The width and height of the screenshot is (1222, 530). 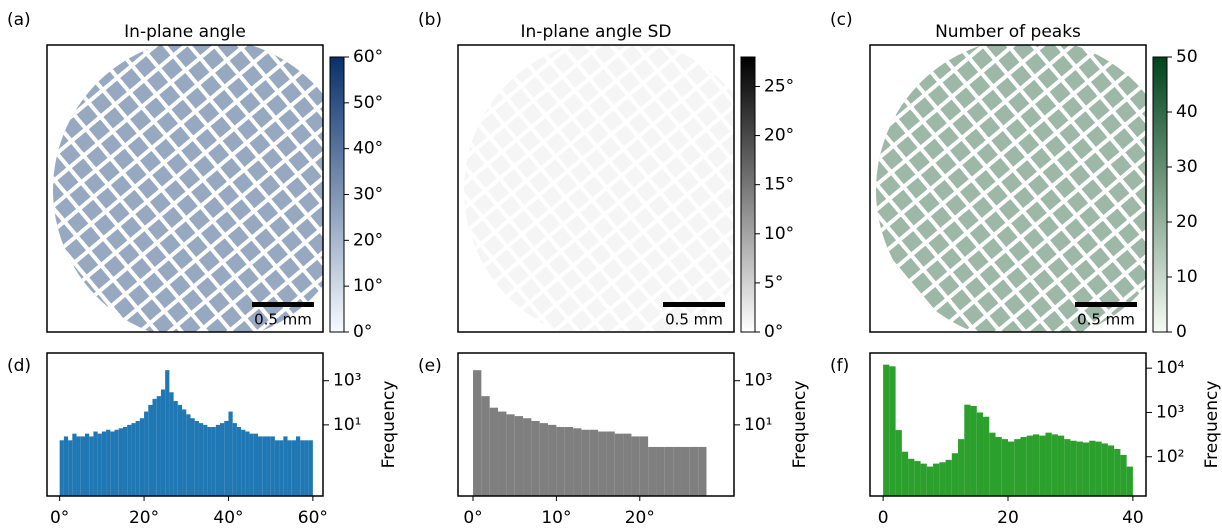 I want to click on x-tick-label: 0°, so click(x=472, y=518).